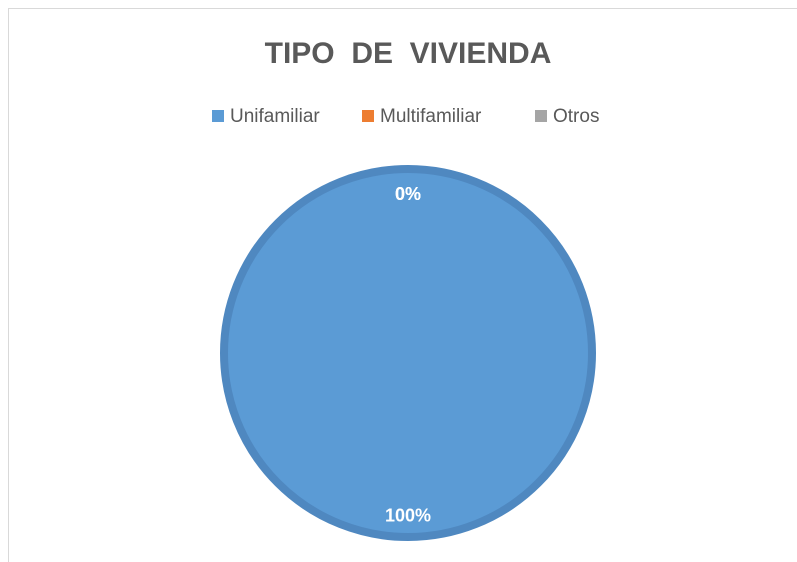 This screenshot has width=797, height=562. I want to click on chart-title: TIPO DE VIVIENDA, so click(408, 53).